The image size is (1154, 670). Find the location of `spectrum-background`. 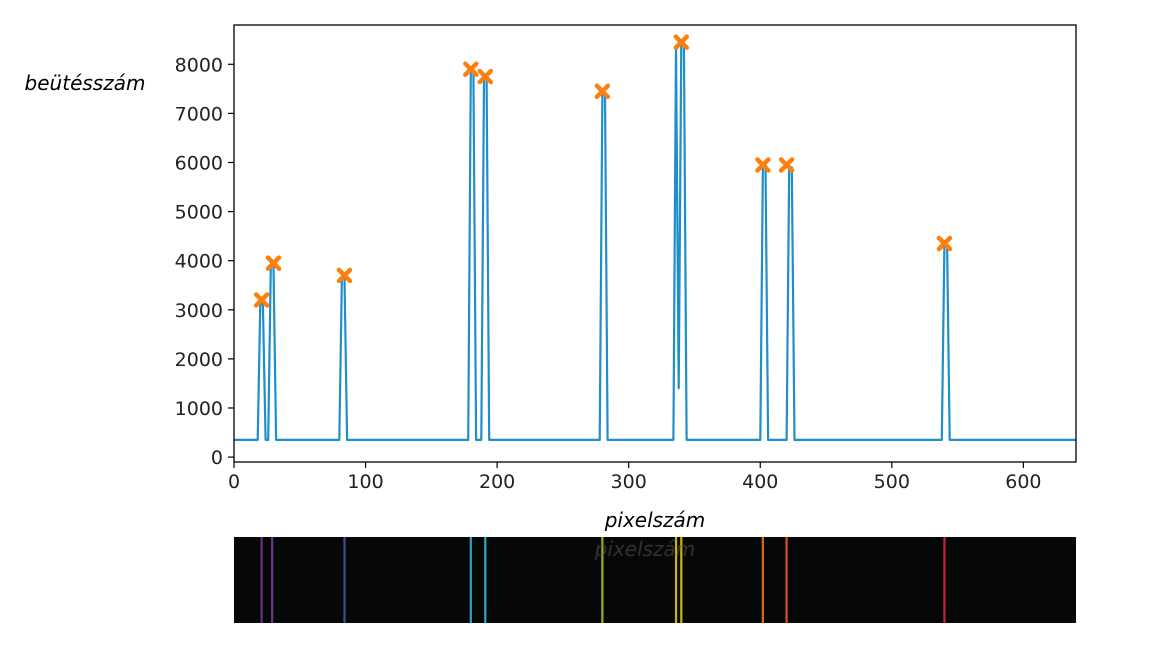

spectrum-background is located at coordinates (655, 580).